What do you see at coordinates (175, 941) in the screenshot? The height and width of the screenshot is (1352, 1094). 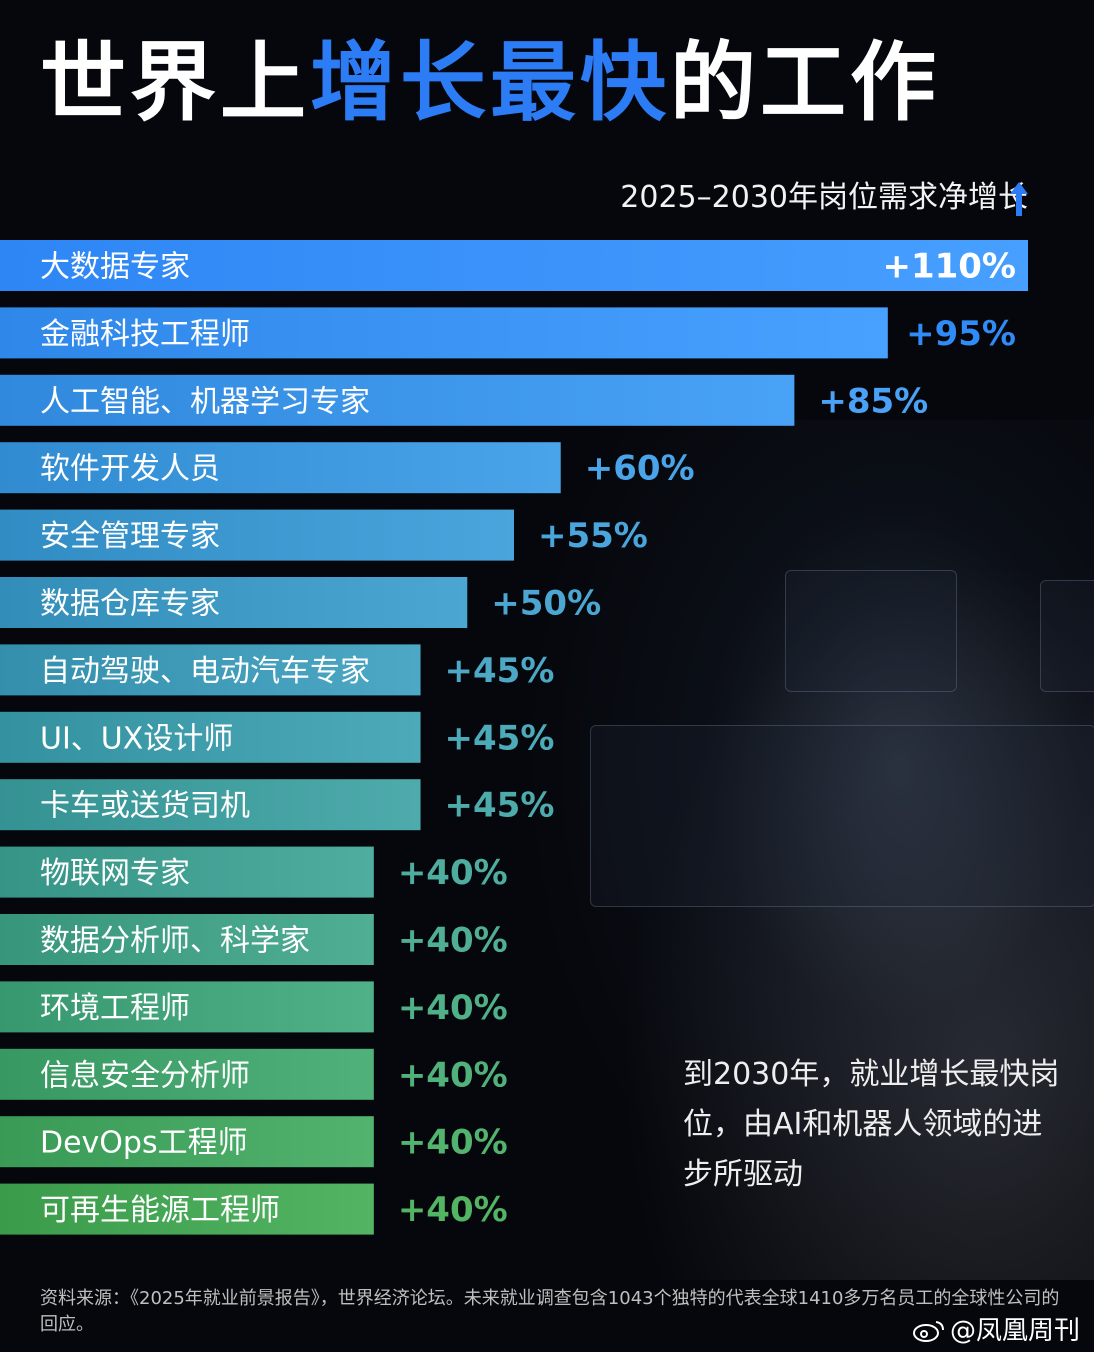 I see `category-label: 数据分析师、科学家` at bounding box center [175, 941].